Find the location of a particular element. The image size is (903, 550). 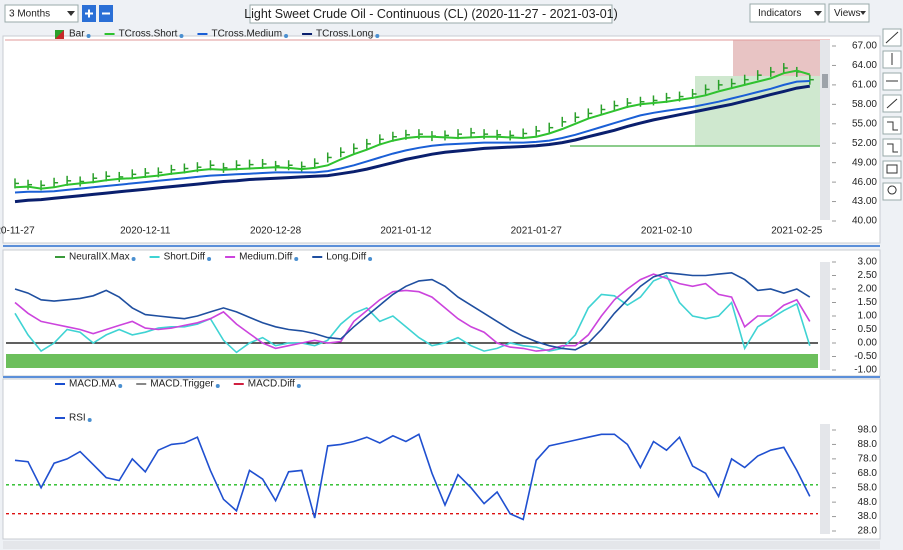

y-tick-label: 2.50 is located at coordinates (868, 275).